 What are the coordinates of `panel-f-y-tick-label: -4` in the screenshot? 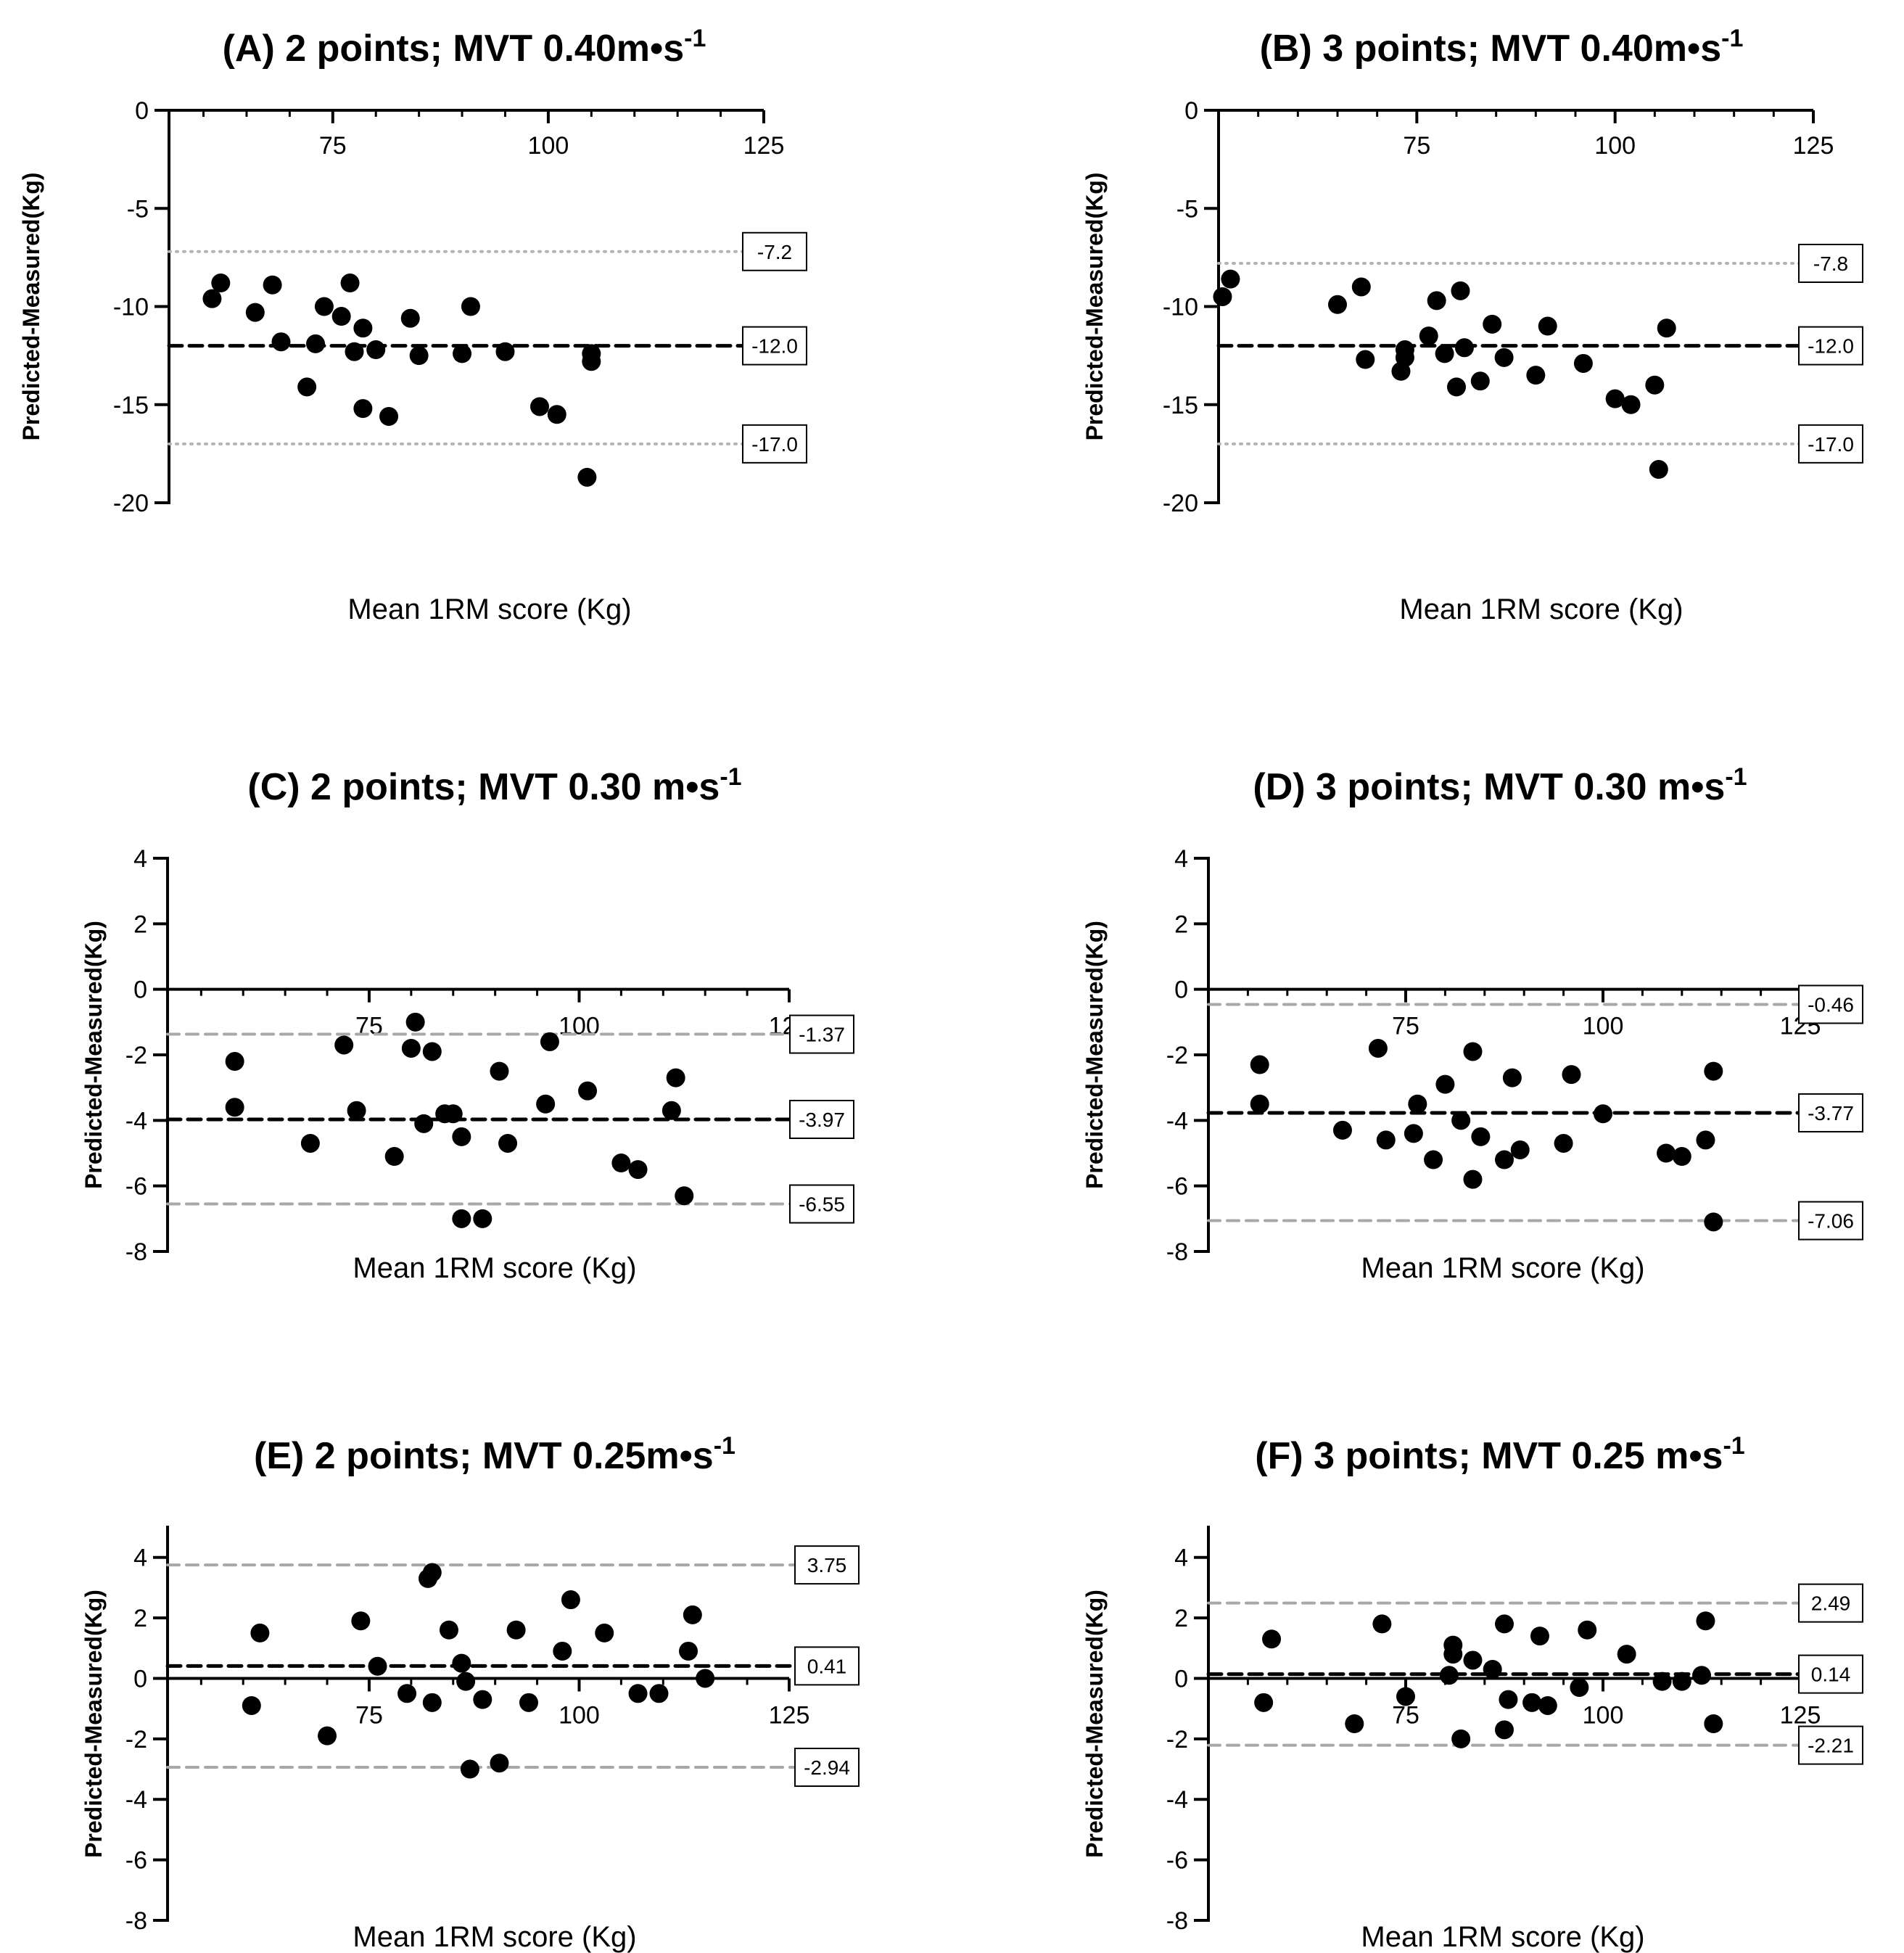 It's located at (1177, 1800).